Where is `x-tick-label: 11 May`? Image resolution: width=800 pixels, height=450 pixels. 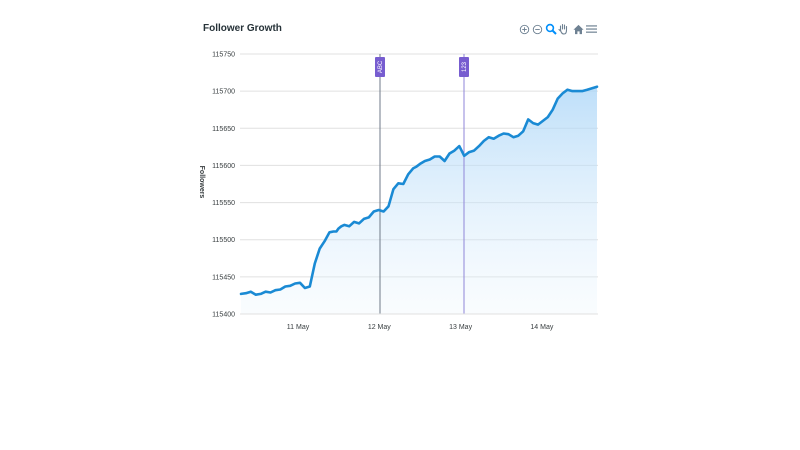 x-tick-label: 11 May is located at coordinates (298, 327).